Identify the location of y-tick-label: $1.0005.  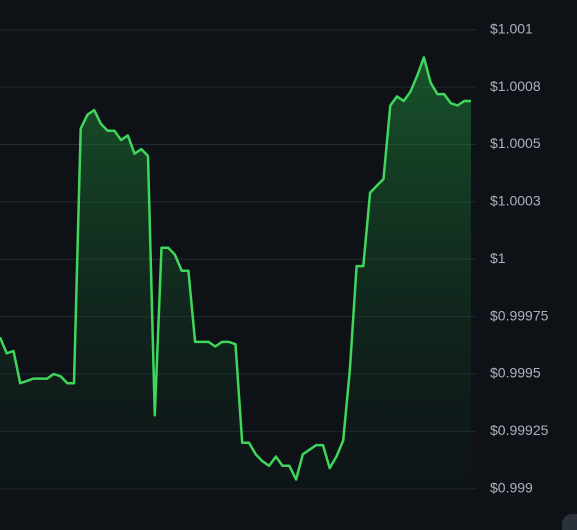
(515, 143).